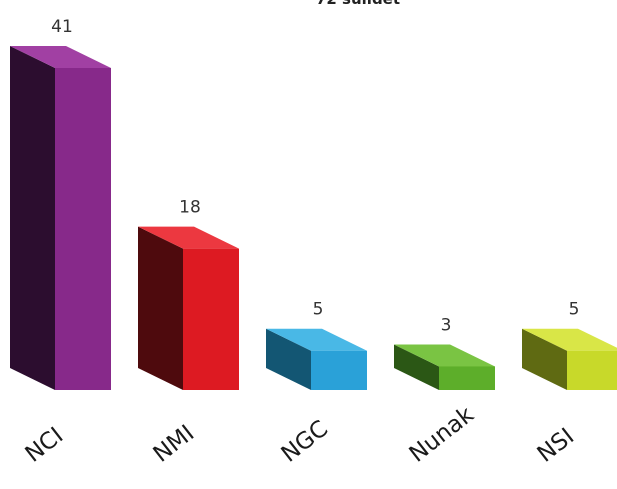 Image resolution: width=617 pixels, height=489 pixels. Describe the element at coordinates (45, 445) in the screenshot. I see `category-label: NCI` at that location.